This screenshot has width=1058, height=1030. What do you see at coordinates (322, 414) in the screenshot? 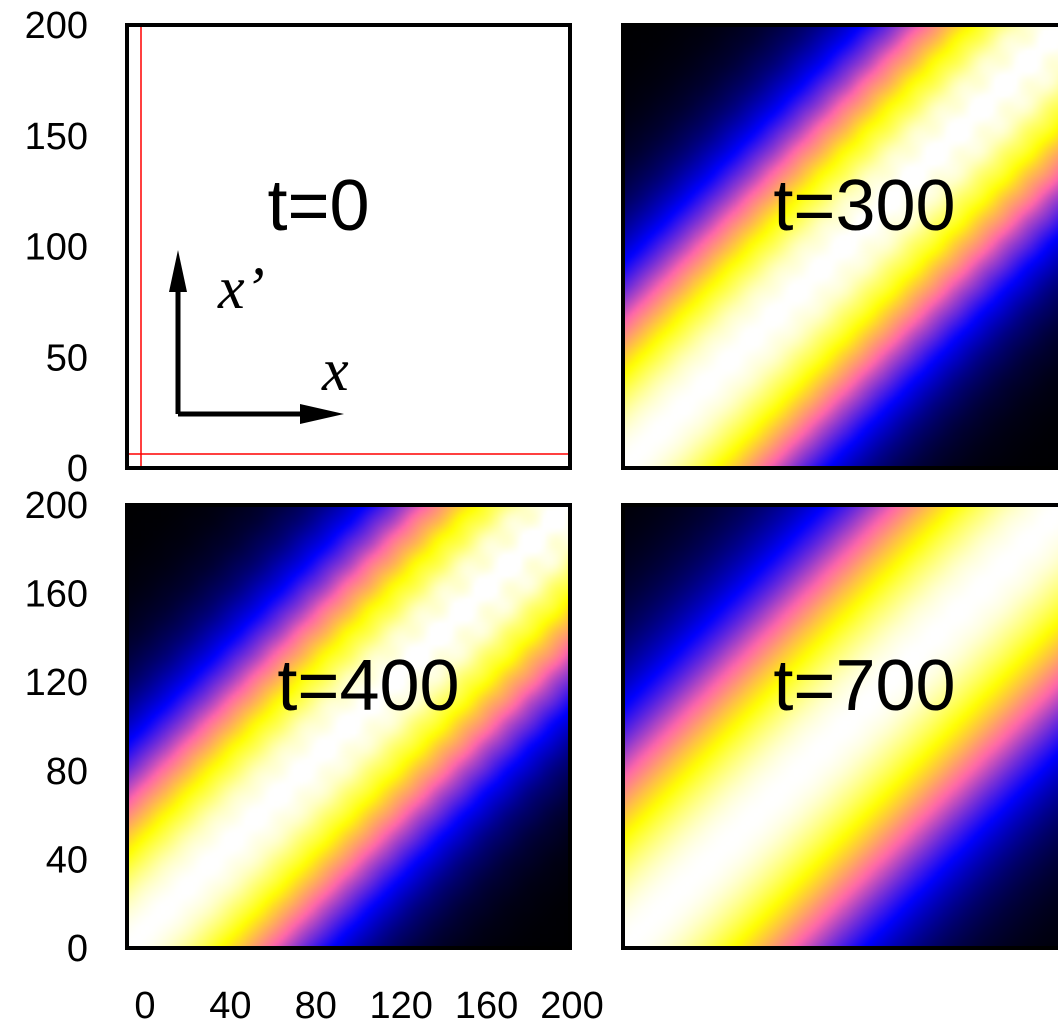
I see `x-arrowhead-icon` at bounding box center [322, 414].